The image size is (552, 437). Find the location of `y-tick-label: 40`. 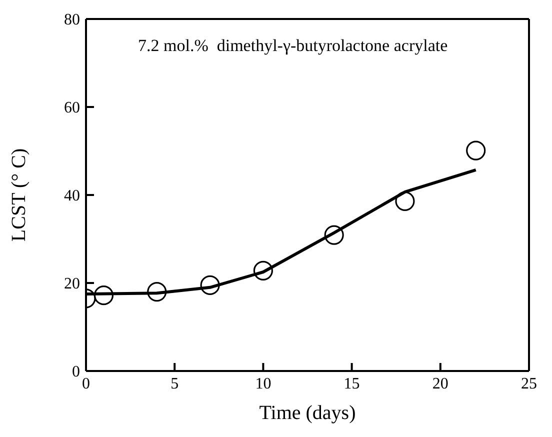

y-tick-label: 40 is located at coordinates (72, 196).